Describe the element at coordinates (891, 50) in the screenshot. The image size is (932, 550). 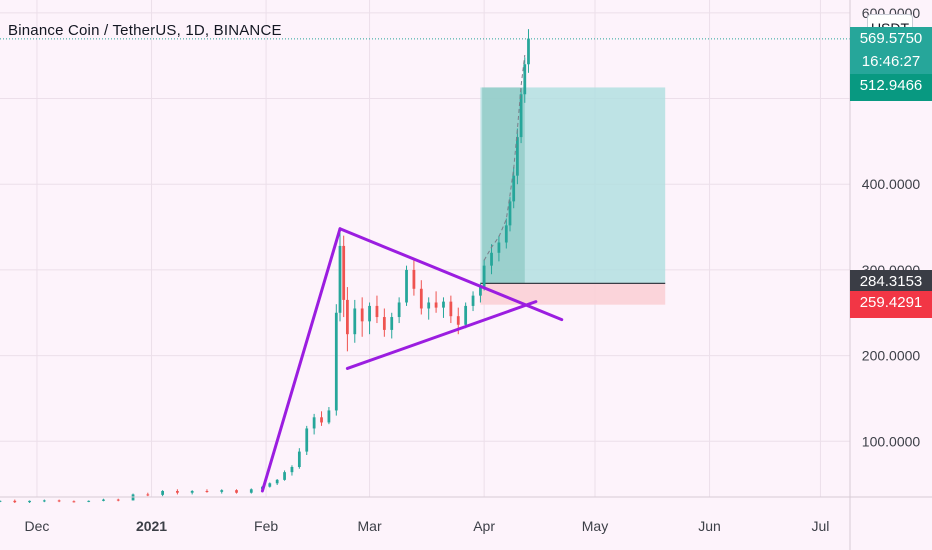
I see `price-tag: 569.5750 16:46:27` at that location.